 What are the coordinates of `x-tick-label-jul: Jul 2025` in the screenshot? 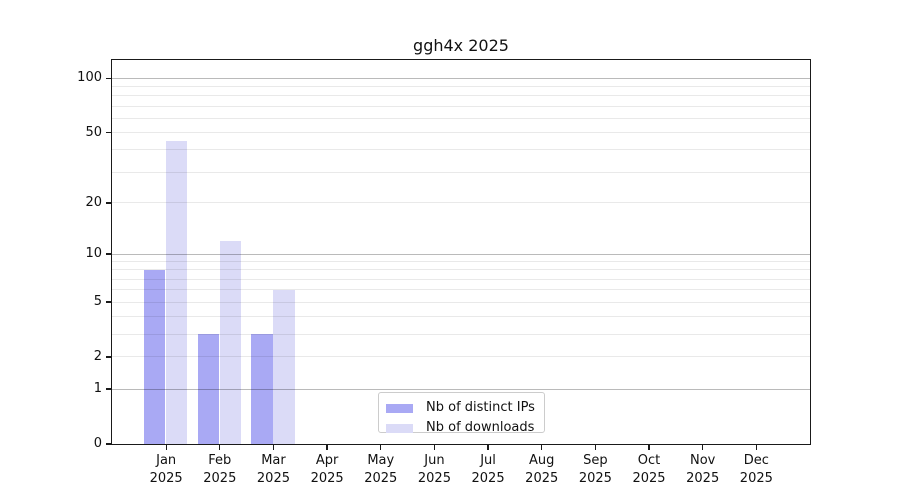 It's located at (488, 469).